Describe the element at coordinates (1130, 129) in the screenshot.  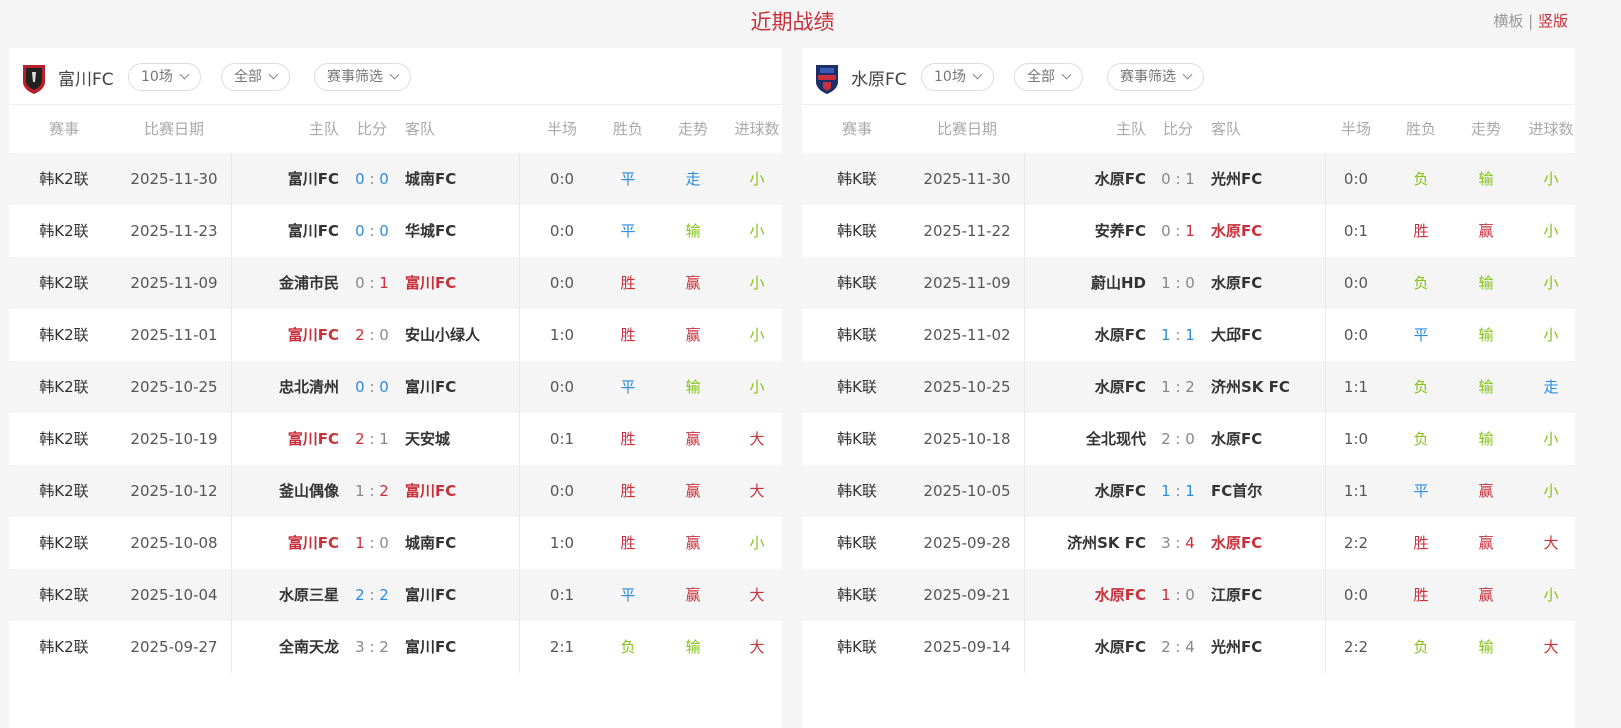
I see `col-home: 主队` at that location.